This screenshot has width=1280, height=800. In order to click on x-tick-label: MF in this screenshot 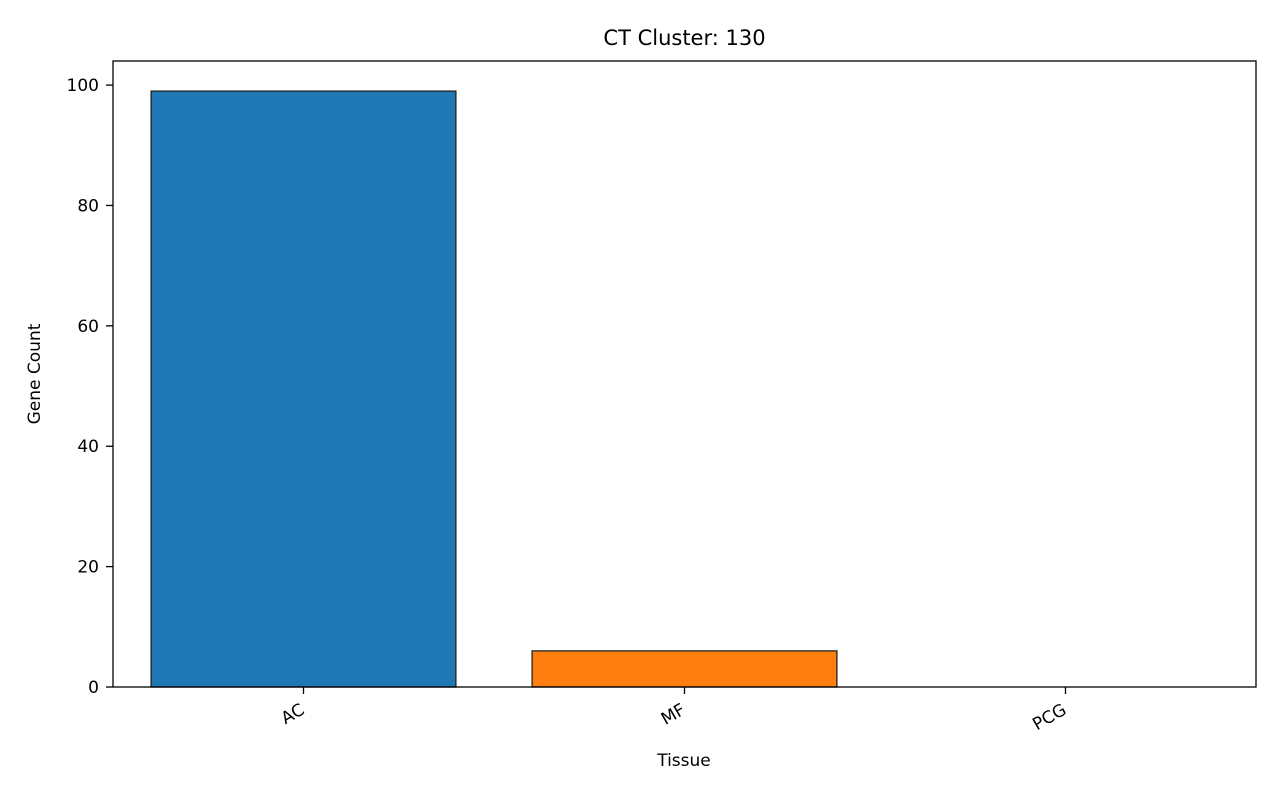, I will do `click(673, 715)`.